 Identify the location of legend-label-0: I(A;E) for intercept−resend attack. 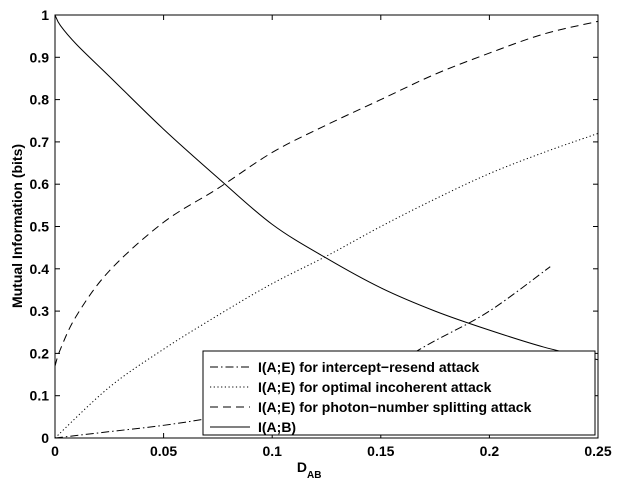
(369, 367).